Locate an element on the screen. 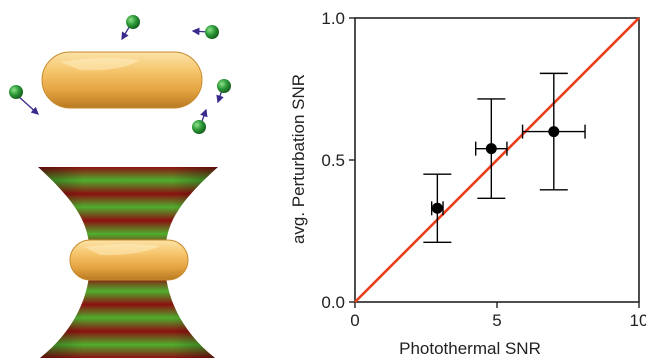 The height and width of the screenshot is (359, 646). x-tick-label: 0 is located at coordinates (354, 320).